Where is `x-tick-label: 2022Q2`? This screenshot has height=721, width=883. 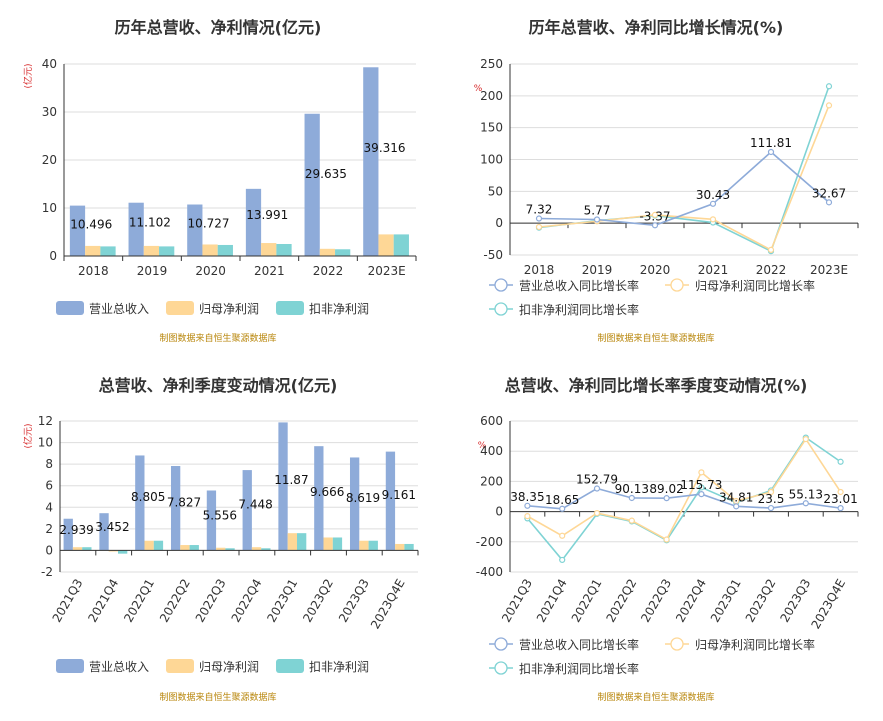 x-tick-label: 2022Q2 is located at coordinates (621, 601).